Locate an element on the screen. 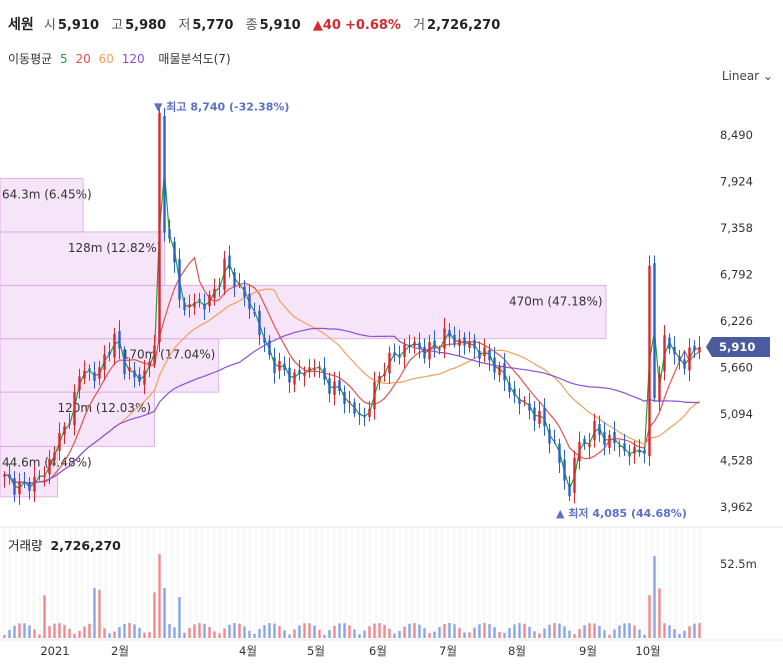  volume-profile-label: 170m (17.04%) is located at coordinates (169, 355).